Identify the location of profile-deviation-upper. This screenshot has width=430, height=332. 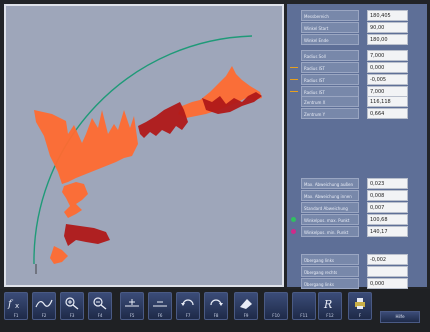
(220, 92).